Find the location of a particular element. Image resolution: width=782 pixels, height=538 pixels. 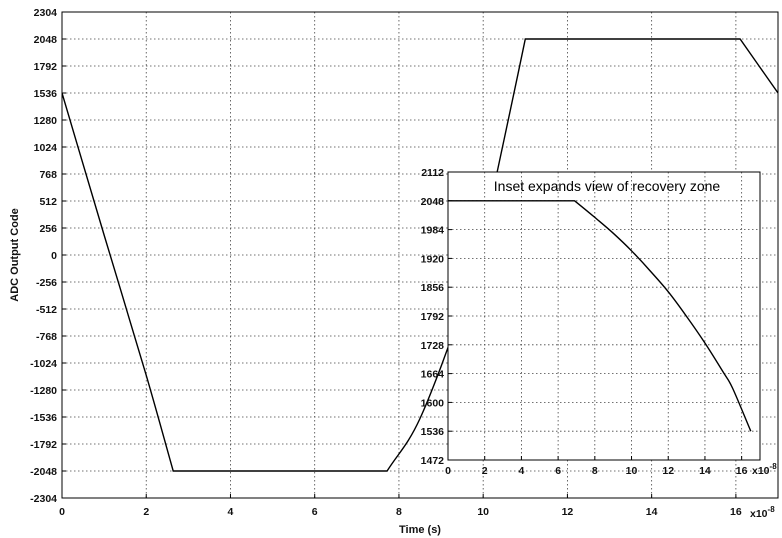

main-y-tick-label: 512 is located at coordinates (48, 202).